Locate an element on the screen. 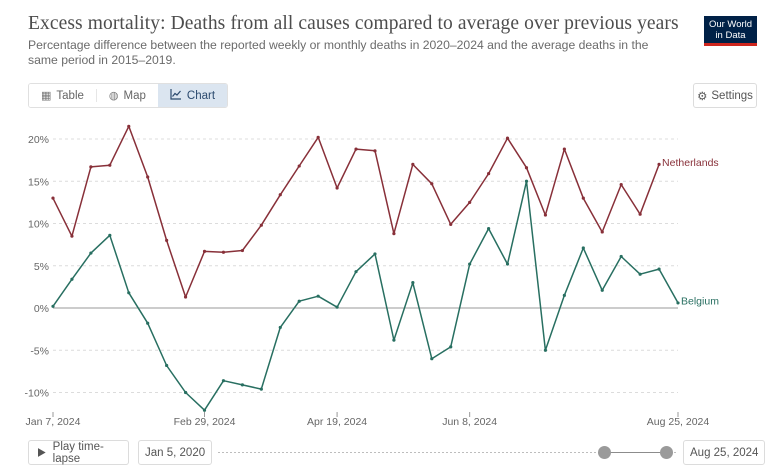  y-tick-label: -5% is located at coordinates (39, 351).